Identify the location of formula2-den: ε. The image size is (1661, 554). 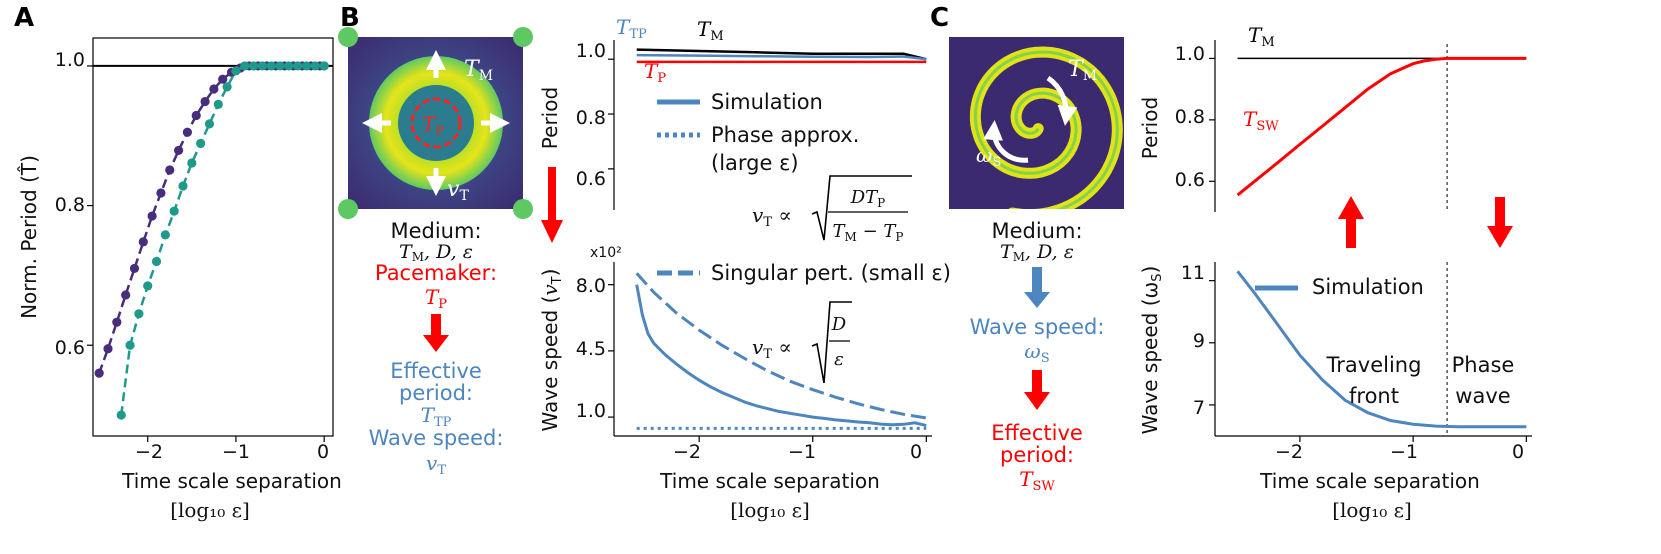
(839, 359).